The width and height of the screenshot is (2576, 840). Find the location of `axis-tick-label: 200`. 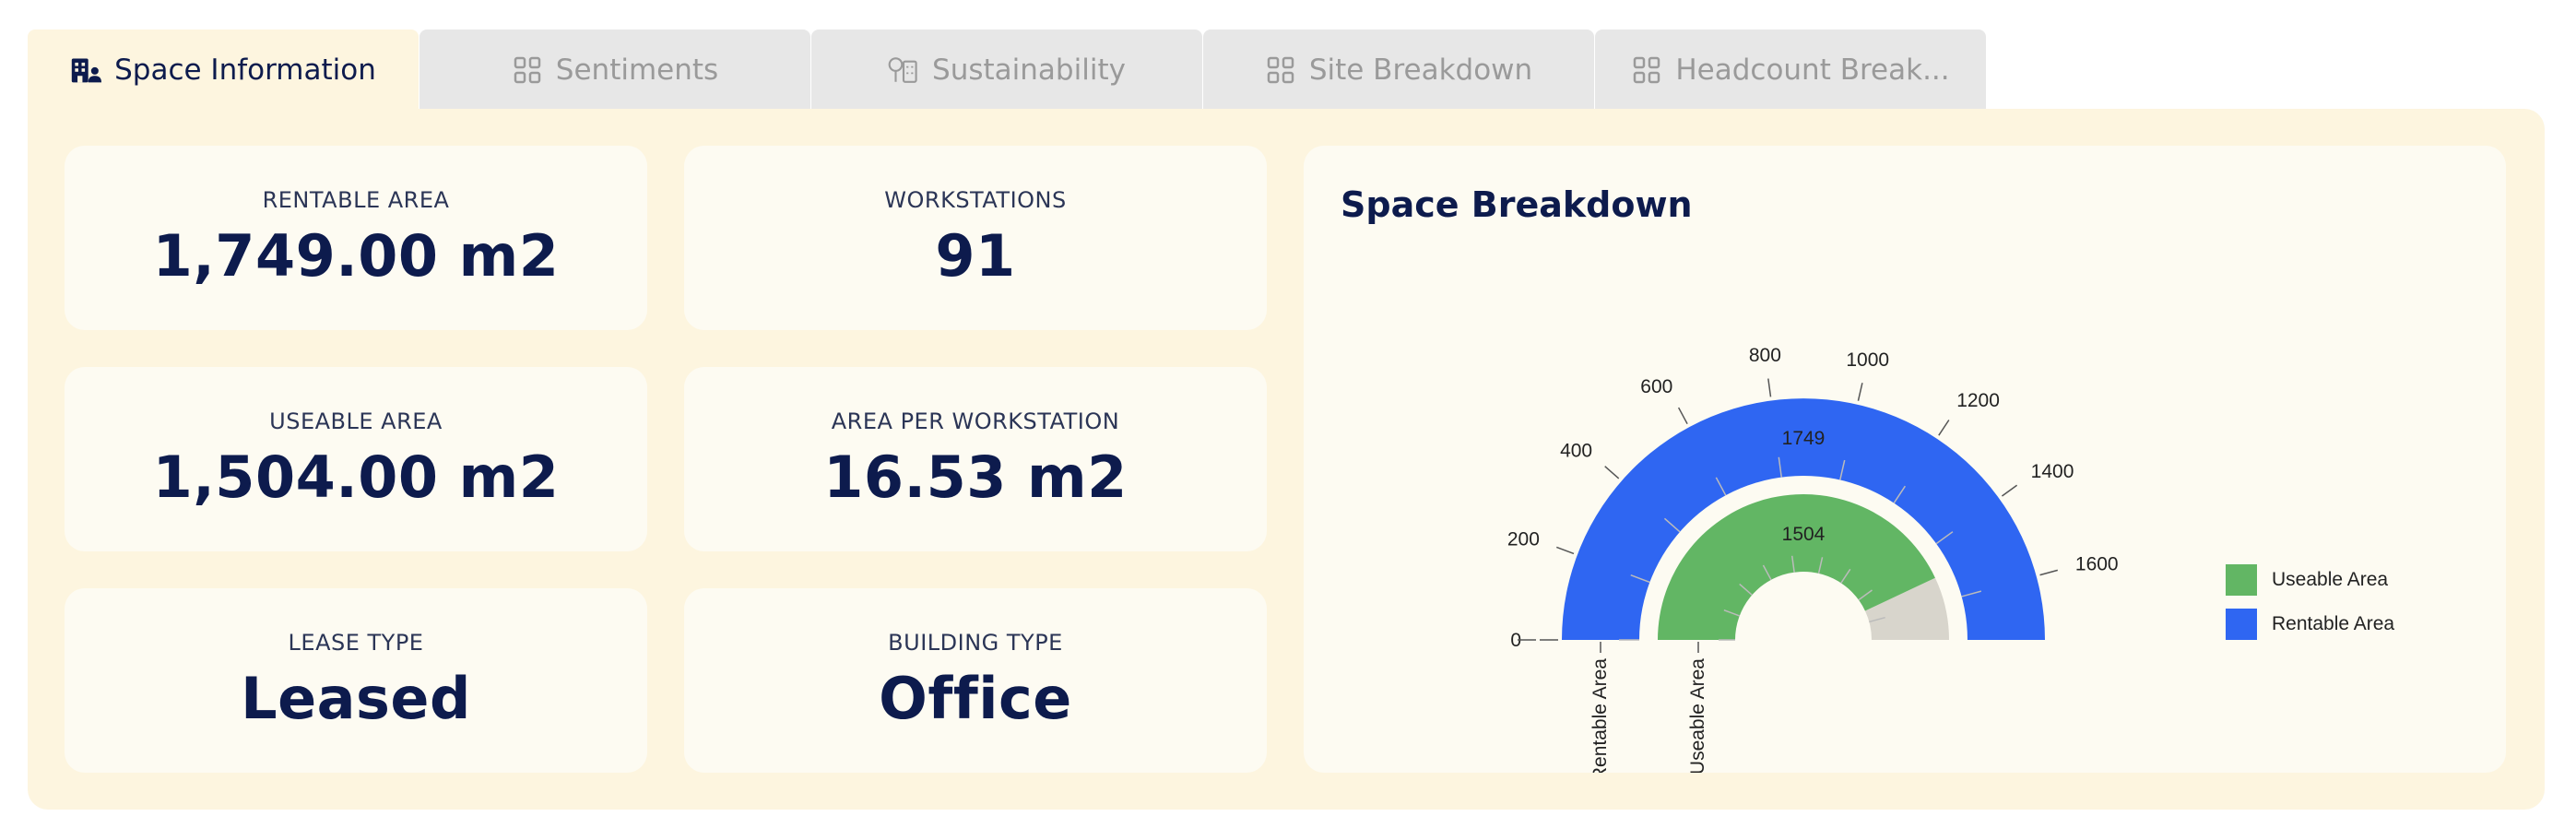

axis-tick-label: 200 is located at coordinates (1523, 539).